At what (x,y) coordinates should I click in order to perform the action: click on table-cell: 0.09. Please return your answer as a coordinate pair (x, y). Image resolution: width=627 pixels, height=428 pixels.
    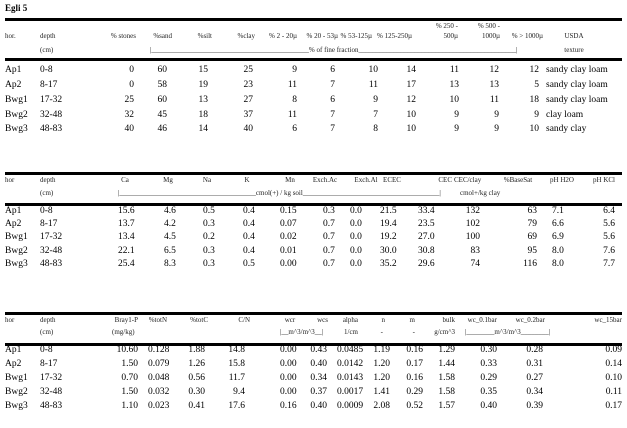
    Looking at the image, I should click on (613, 350).